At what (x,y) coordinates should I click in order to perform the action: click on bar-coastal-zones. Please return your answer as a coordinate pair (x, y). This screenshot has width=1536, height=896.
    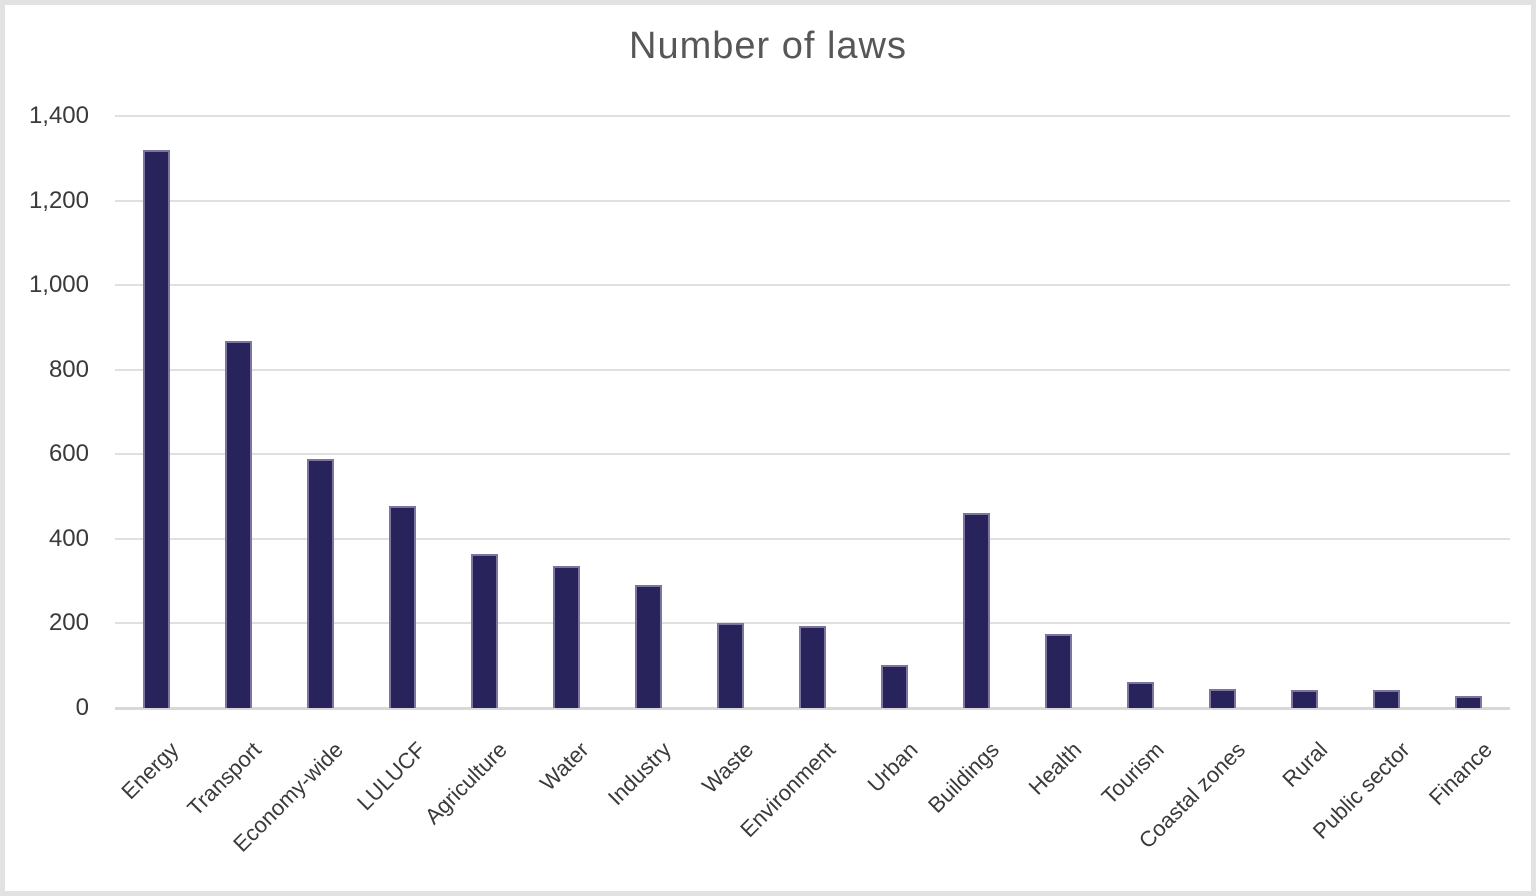
    Looking at the image, I should click on (1223, 698).